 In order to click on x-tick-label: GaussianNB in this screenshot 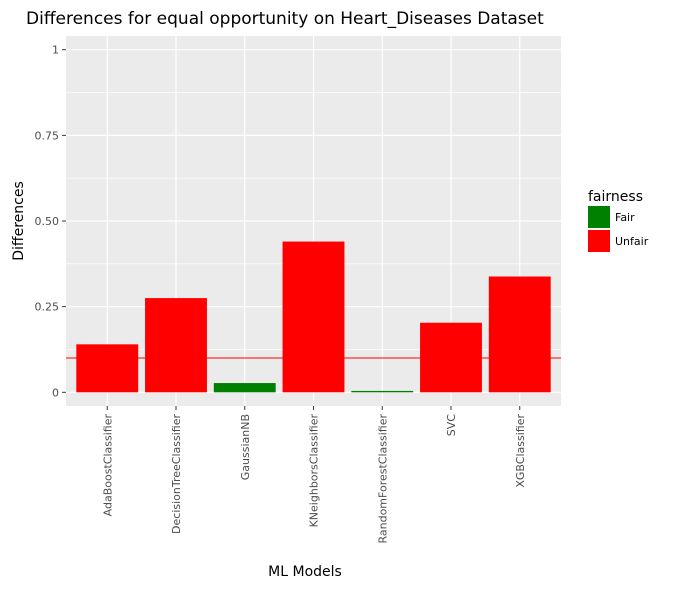, I will do `click(245, 447)`.